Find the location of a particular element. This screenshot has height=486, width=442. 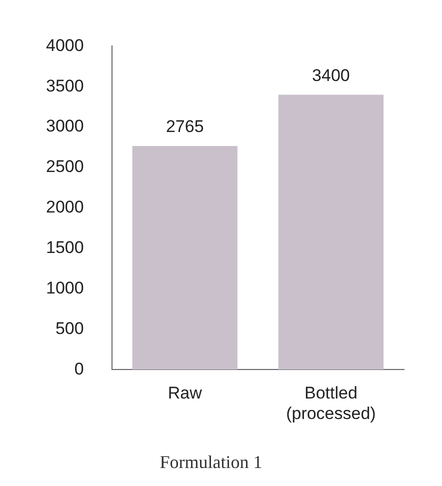

text: Formulation 1 is located at coordinates (211, 462).